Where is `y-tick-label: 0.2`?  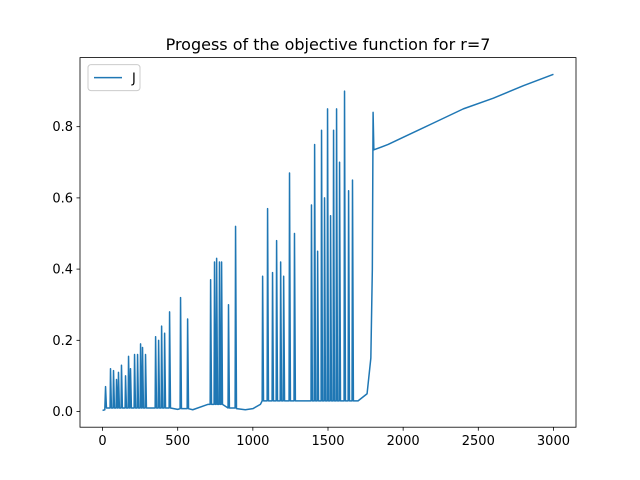
y-tick-label: 0.2 is located at coordinates (62, 341).